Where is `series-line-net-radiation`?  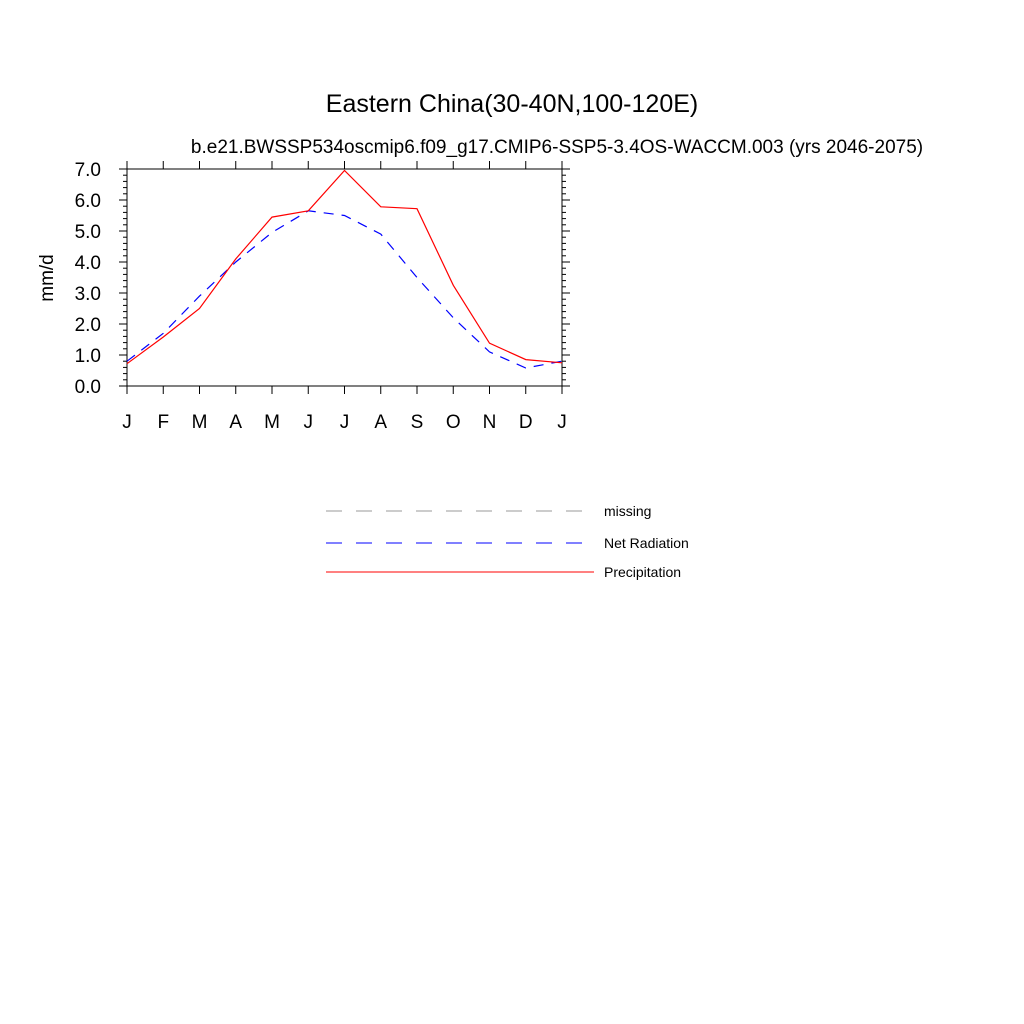
series-line-net-radiation is located at coordinates (344, 289).